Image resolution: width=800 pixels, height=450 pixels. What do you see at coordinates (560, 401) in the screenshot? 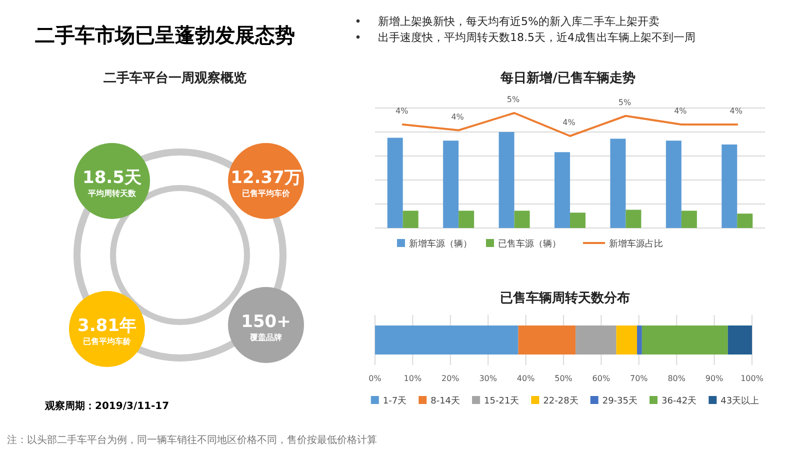
I see `legend-label: 22-28天` at bounding box center [560, 401].